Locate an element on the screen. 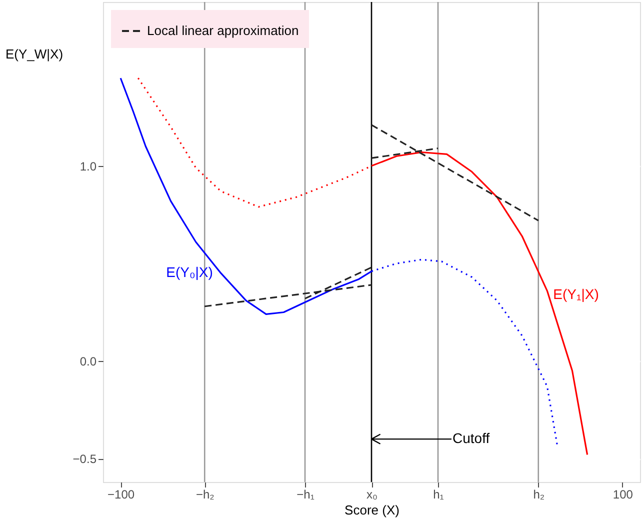 The image size is (644, 527). x-tick-label: 100 is located at coordinates (623, 495).